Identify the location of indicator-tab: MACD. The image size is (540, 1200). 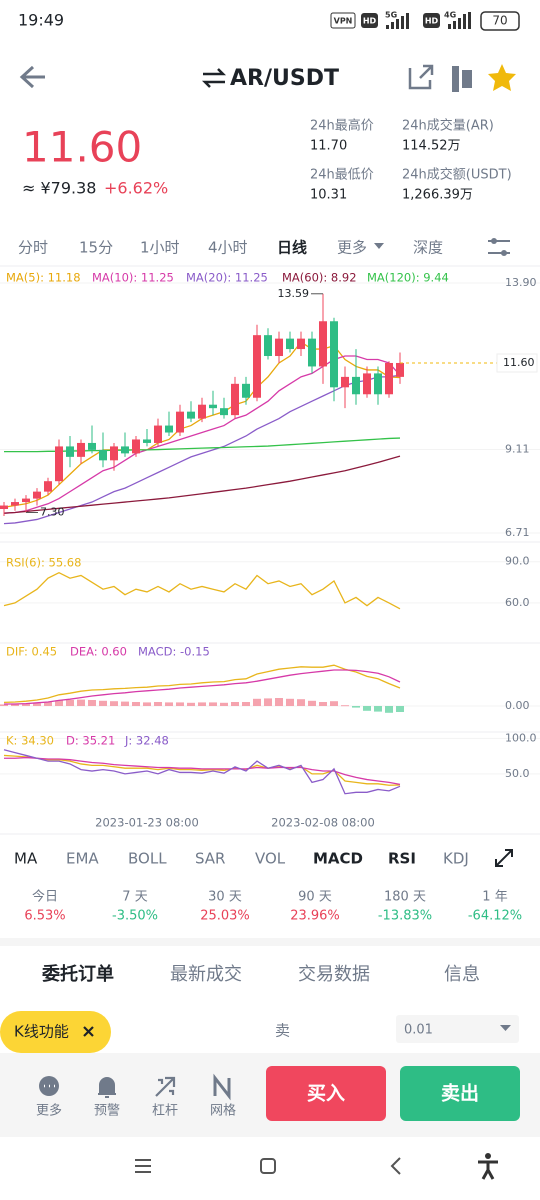
(338, 859).